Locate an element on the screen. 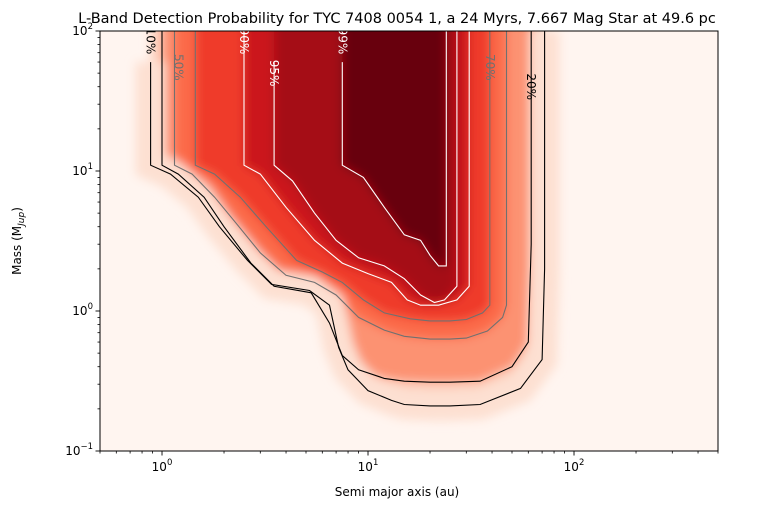 The width and height of the screenshot is (774, 508). y-axis-label: Mass (MJup) is located at coordinates (18, 241).